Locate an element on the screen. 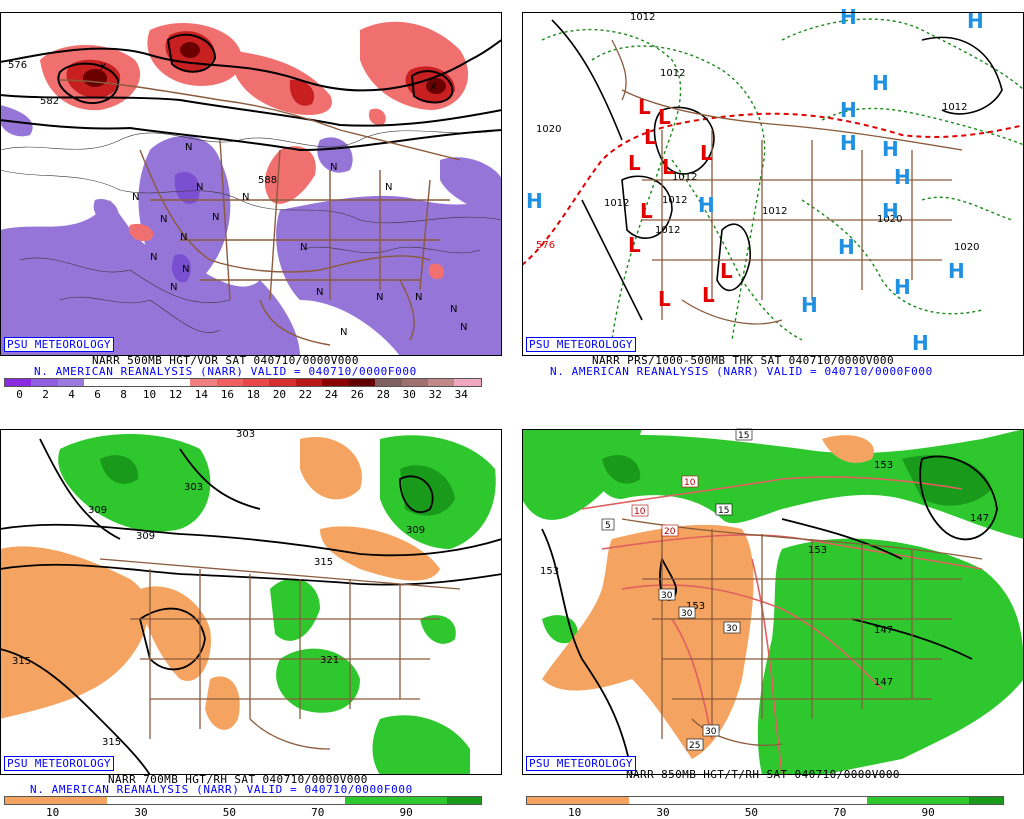 This screenshot has height=819, width=1024. vorticity-colorbar-ticks: 0 2 4 6 8 10 12 14 16 18 20 22 24 26 28 30 32 34 is located at coordinates (243, 394).